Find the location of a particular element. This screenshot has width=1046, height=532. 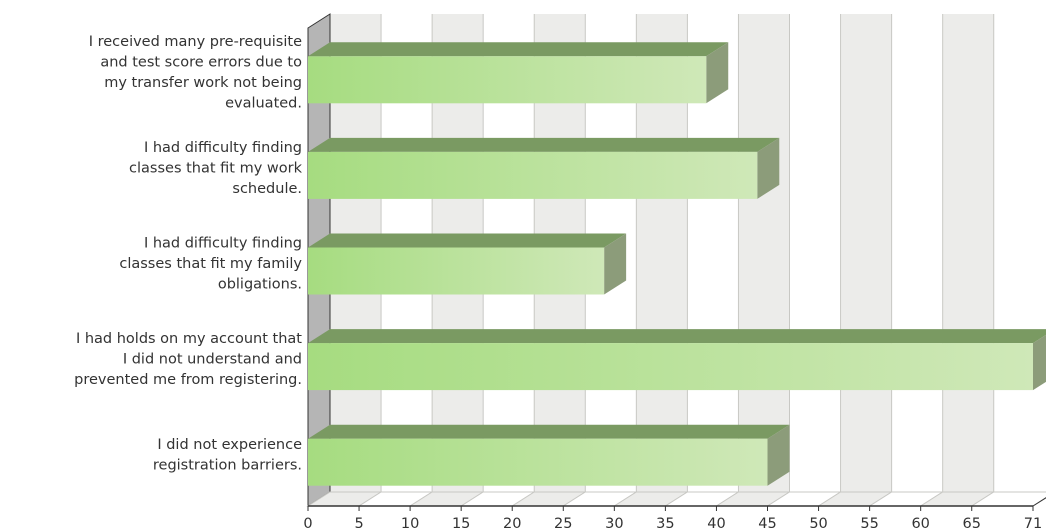

category-label-line: classes that fit my family is located at coordinates (210, 264).